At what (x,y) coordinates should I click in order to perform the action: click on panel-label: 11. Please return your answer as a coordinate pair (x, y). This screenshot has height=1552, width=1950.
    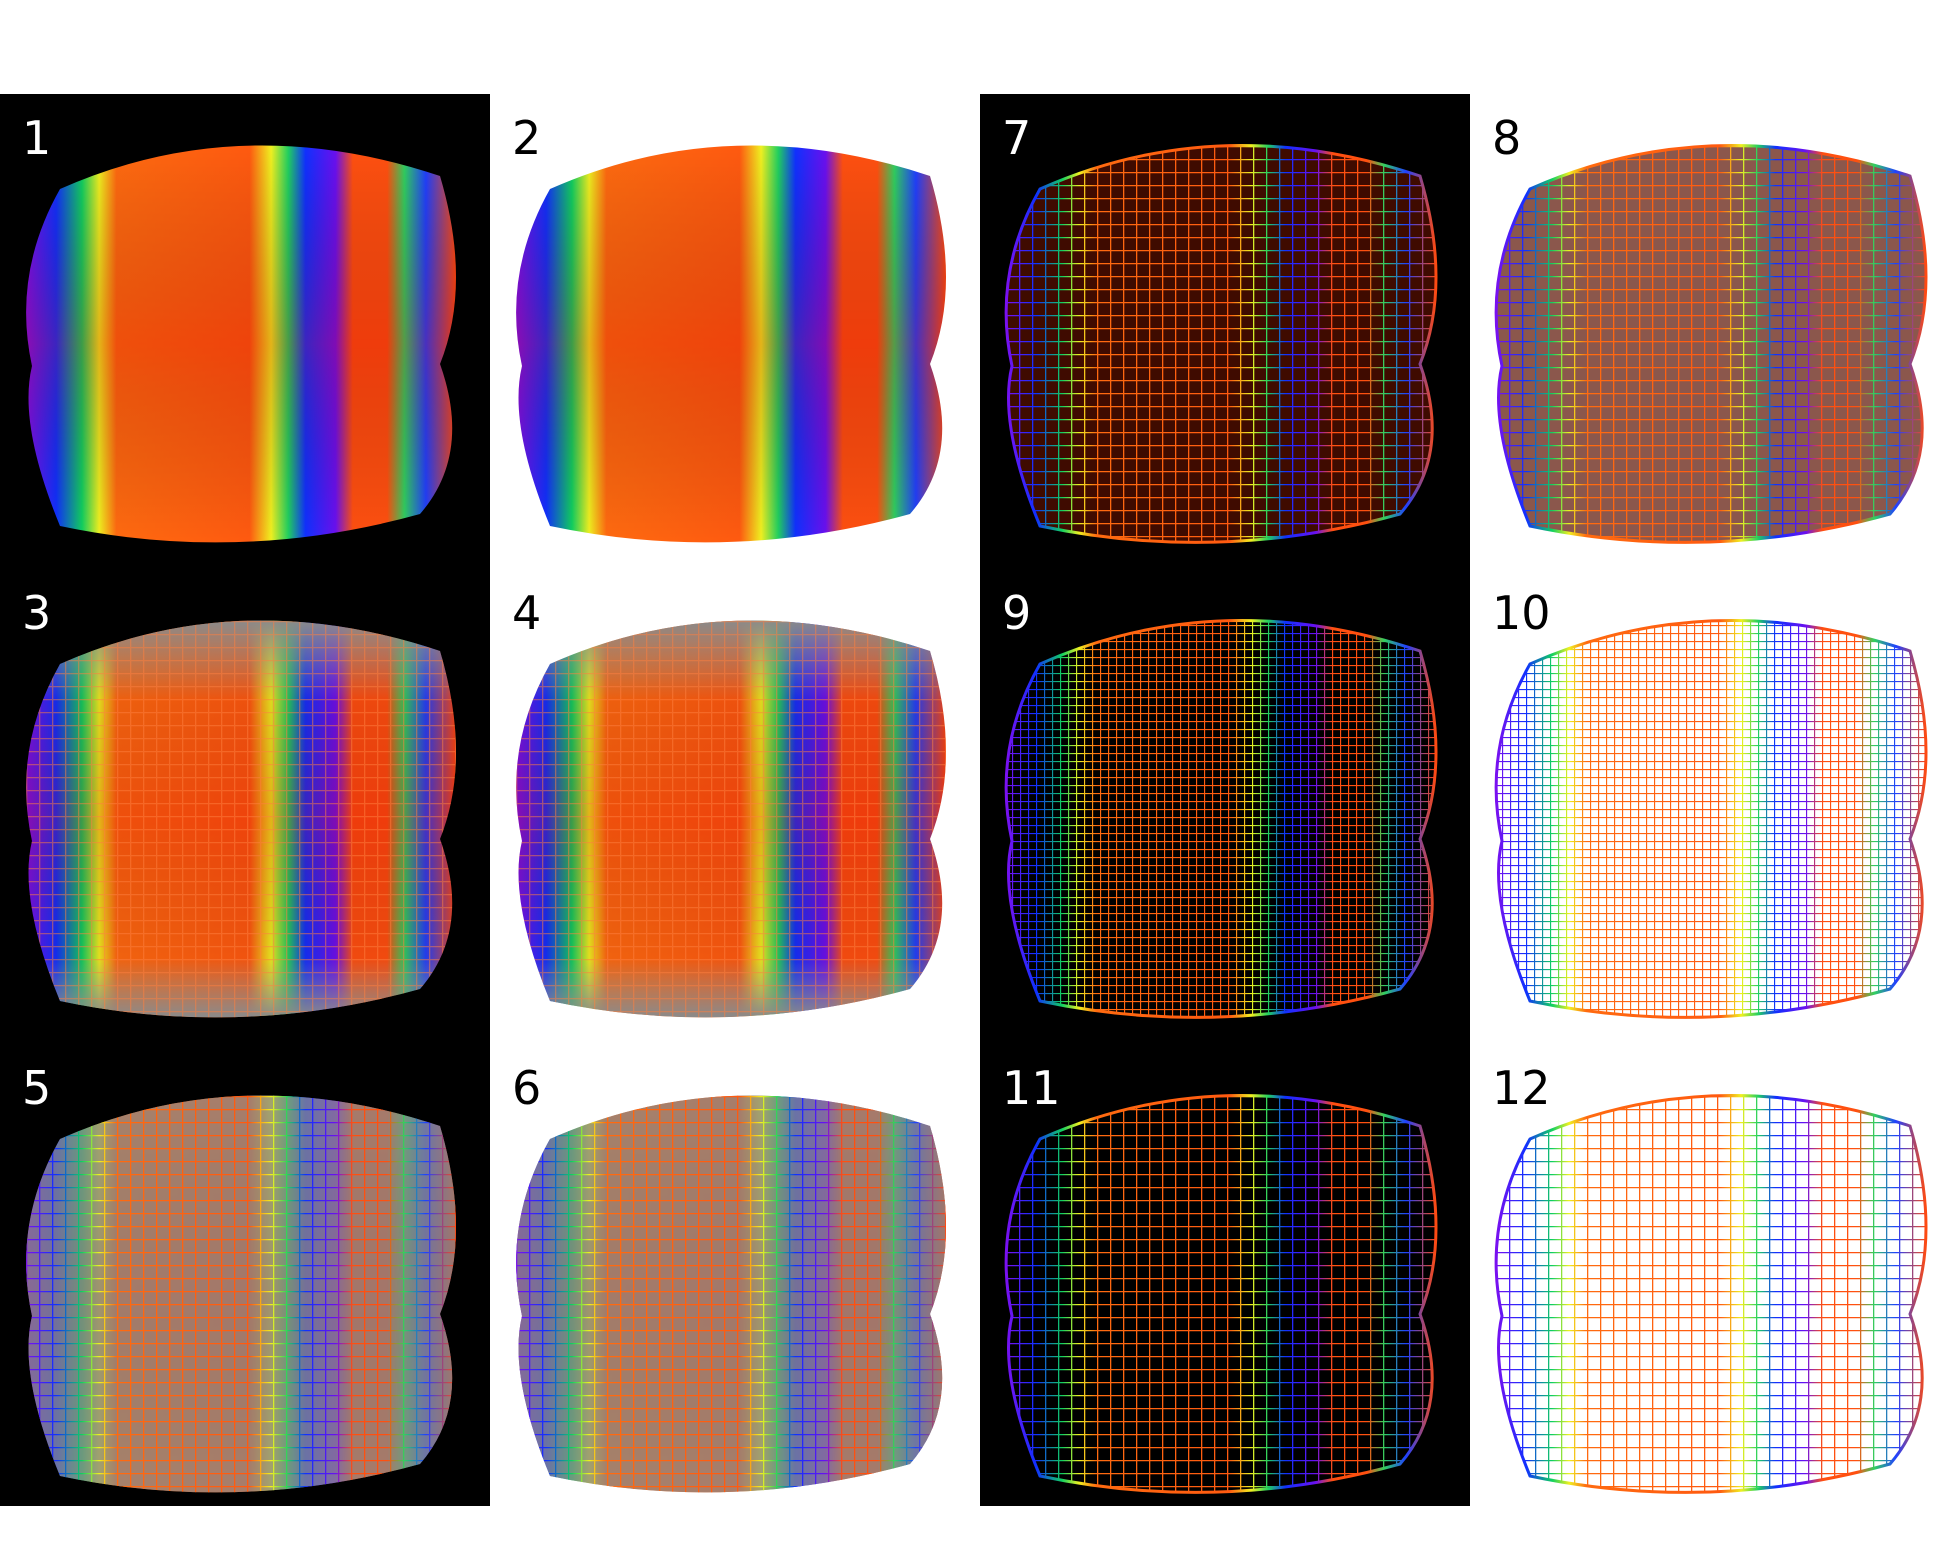
    Looking at the image, I should click on (1031, 1088).